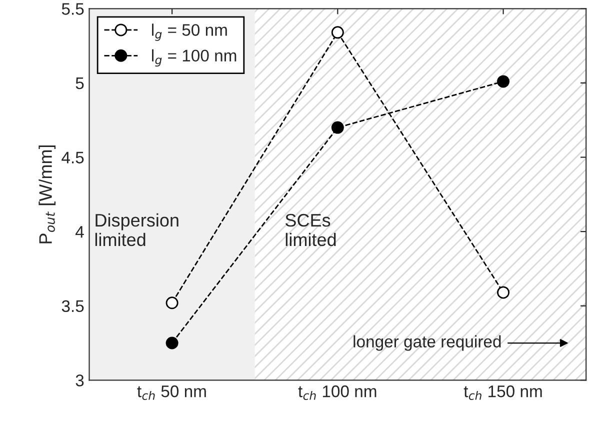 Image resolution: width=595 pixels, height=432 pixels. Describe the element at coordinates (337, 392) in the screenshot. I see `x-tick-label: t$_{ch}$ 100 nm` at that location.